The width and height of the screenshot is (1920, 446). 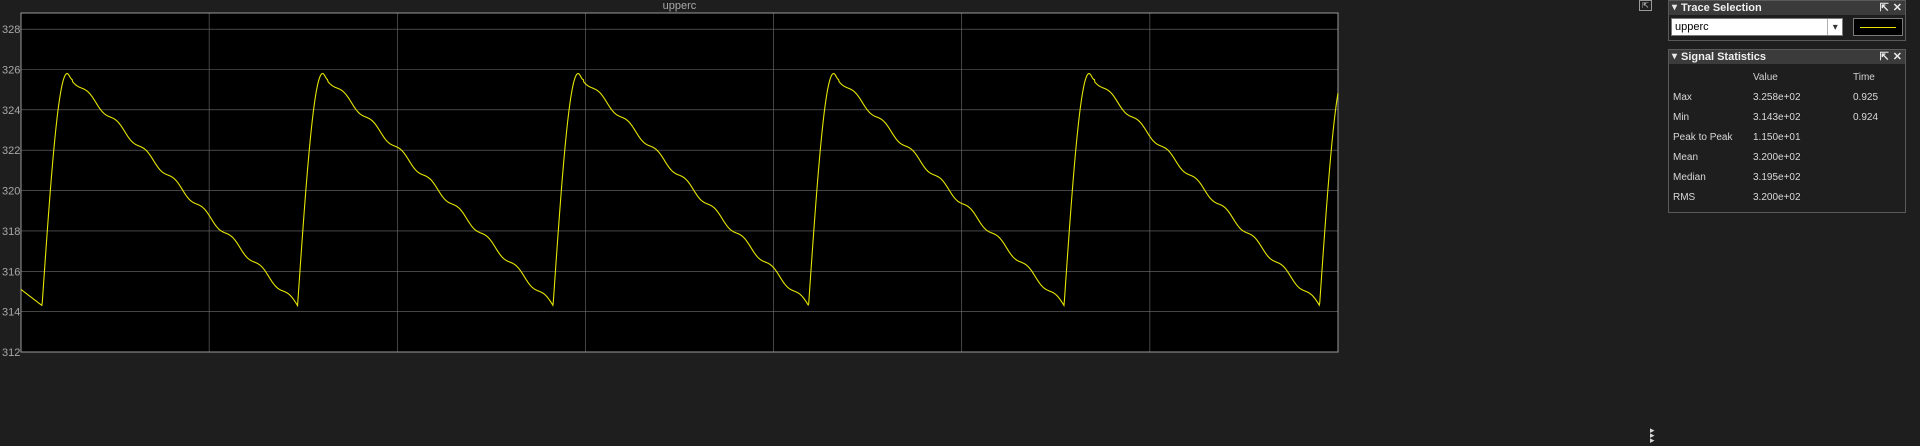 What do you see at coordinates (11, 272) in the screenshot?
I see `y-tick-label: 316` at bounding box center [11, 272].